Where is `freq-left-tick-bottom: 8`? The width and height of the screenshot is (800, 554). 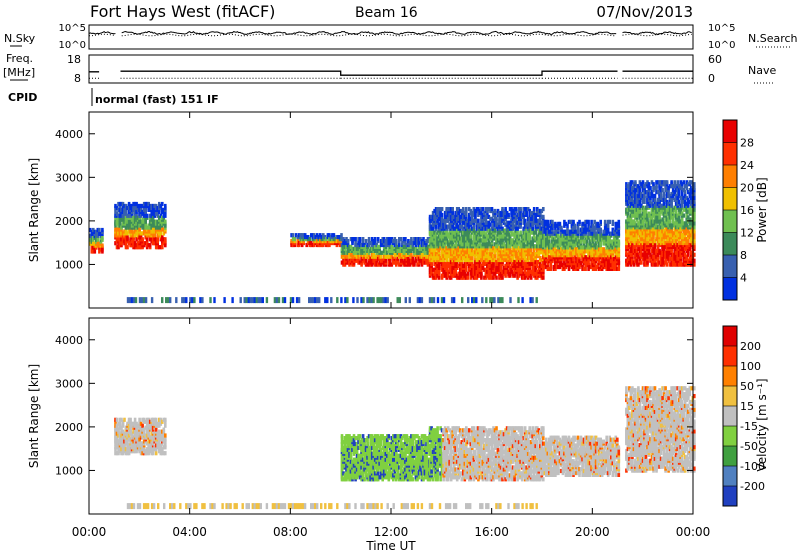 freq-left-tick-bottom: 8 is located at coordinates (77, 78).